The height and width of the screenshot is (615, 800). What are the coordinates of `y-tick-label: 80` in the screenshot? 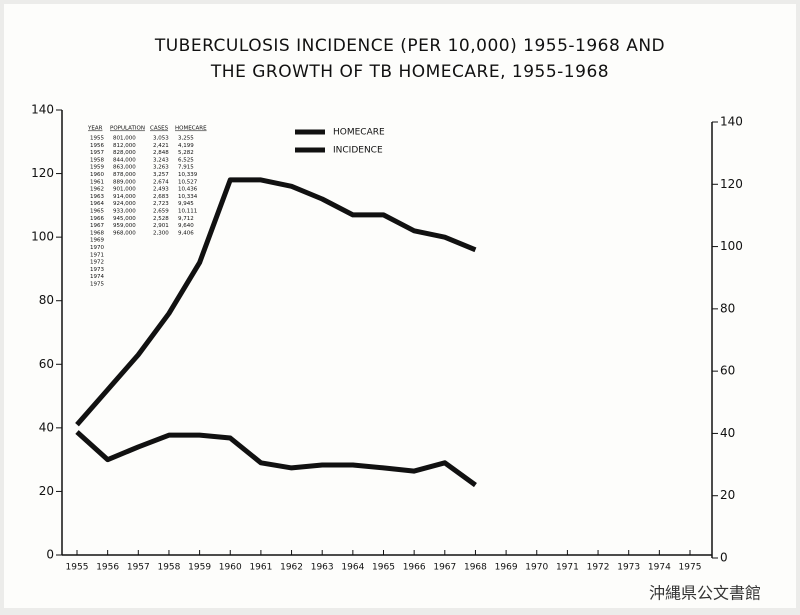 It's located at (46, 300).